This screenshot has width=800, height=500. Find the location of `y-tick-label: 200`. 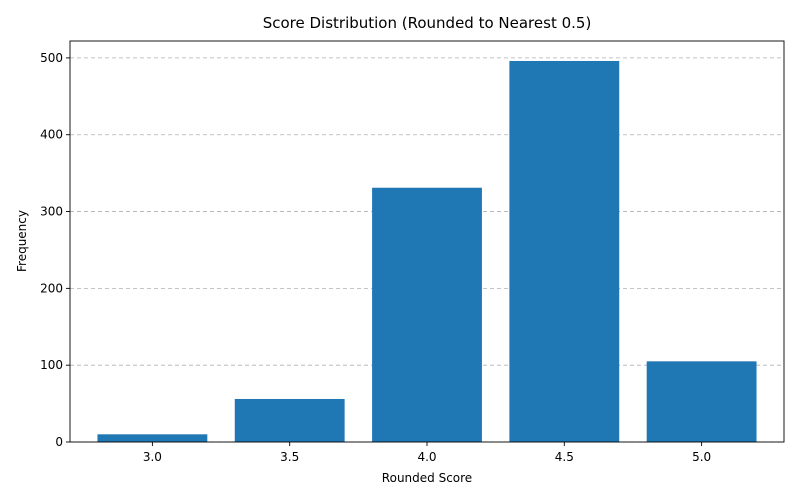

y-tick-label: 200 is located at coordinates (51, 288).